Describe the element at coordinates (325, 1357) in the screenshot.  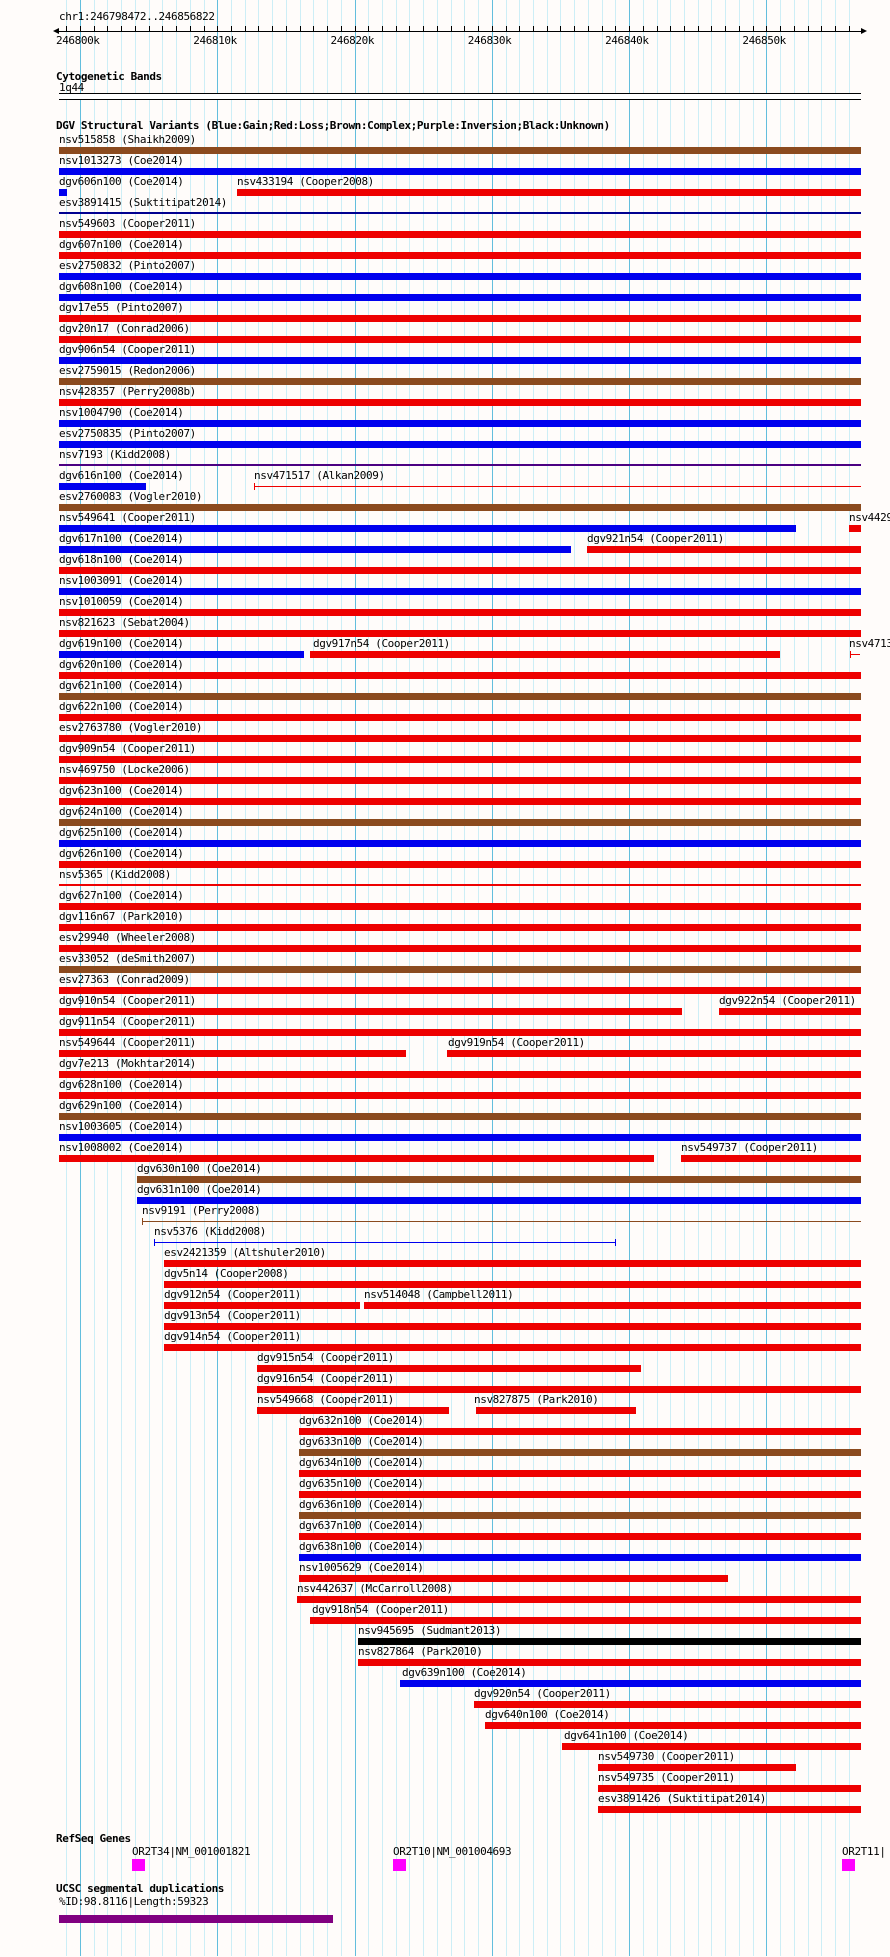
I see `variant-label: dgv915n54 (Cooper2011)` at that location.